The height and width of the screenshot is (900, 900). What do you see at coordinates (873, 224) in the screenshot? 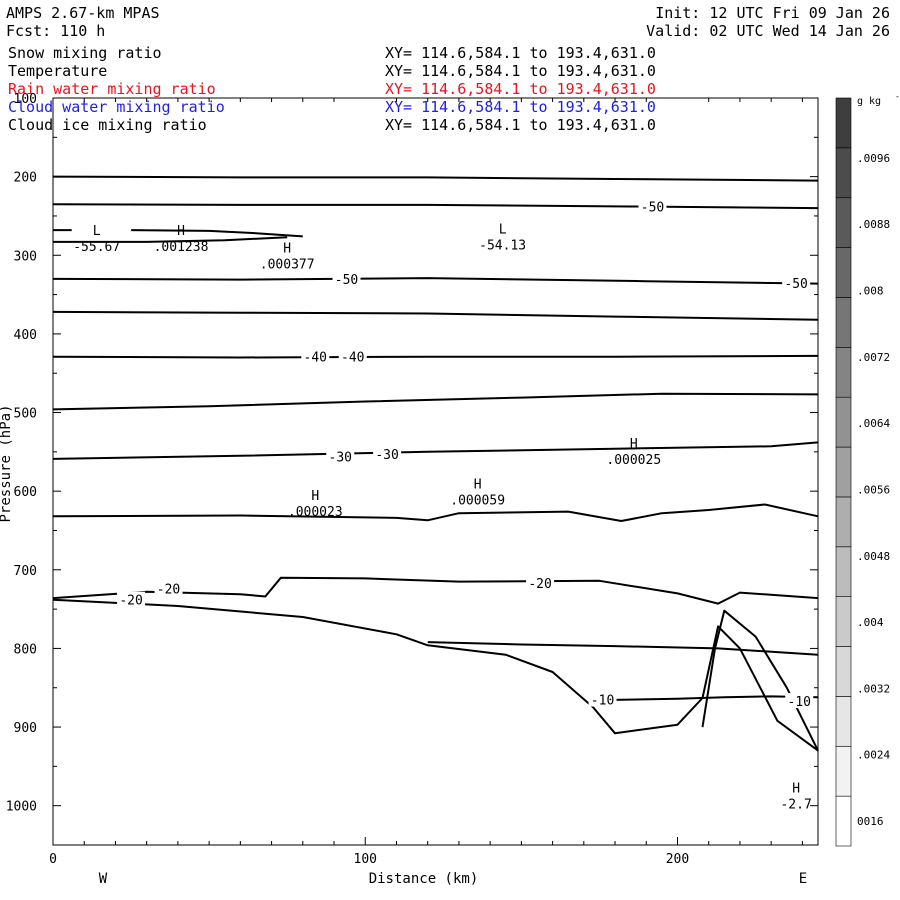
I see `colorbar-label: .0088` at bounding box center [873, 224].